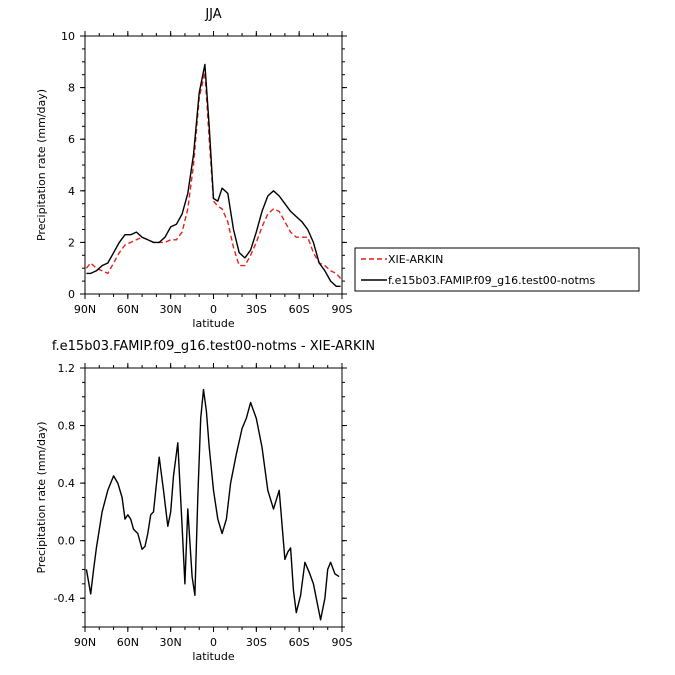  I want to click on y-tick-label: 10, so click(68, 36).